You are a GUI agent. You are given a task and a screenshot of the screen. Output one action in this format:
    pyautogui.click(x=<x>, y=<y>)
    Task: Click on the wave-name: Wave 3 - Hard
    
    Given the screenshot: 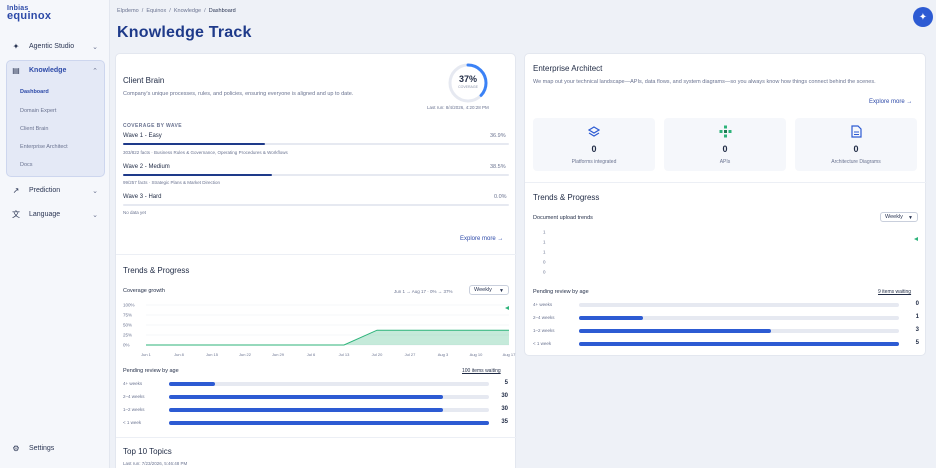 What is the action you would take?
    pyautogui.click(x=142, y=197)
    